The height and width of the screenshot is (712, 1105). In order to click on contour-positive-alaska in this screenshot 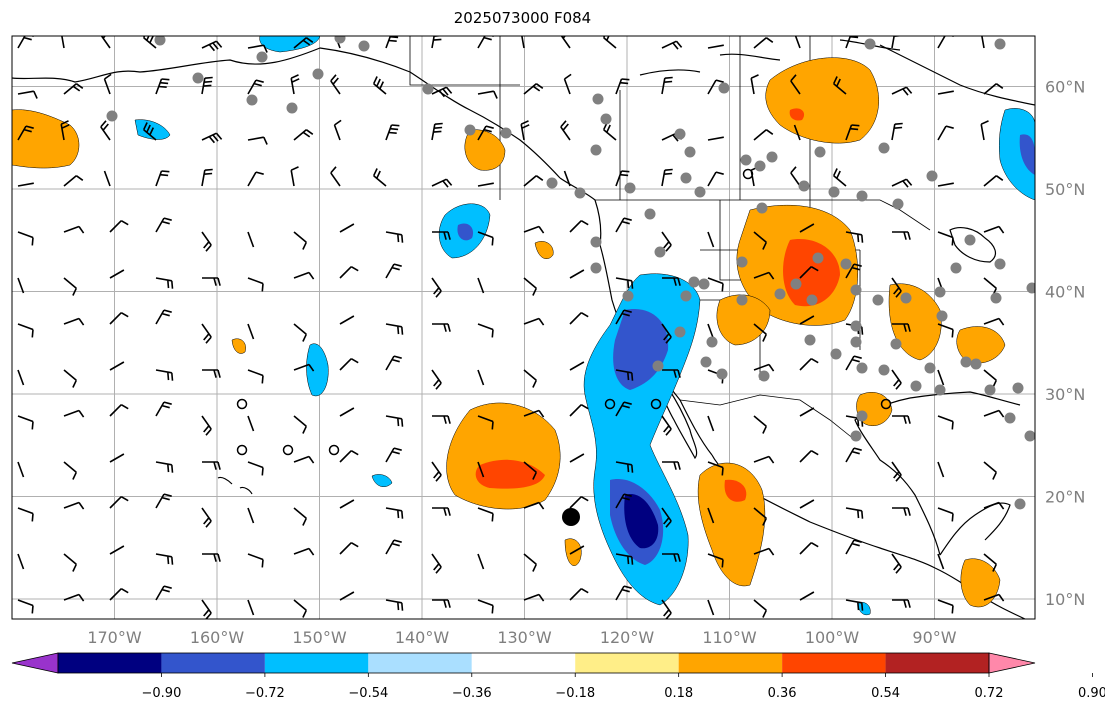, I will do `click(46, 139)`.